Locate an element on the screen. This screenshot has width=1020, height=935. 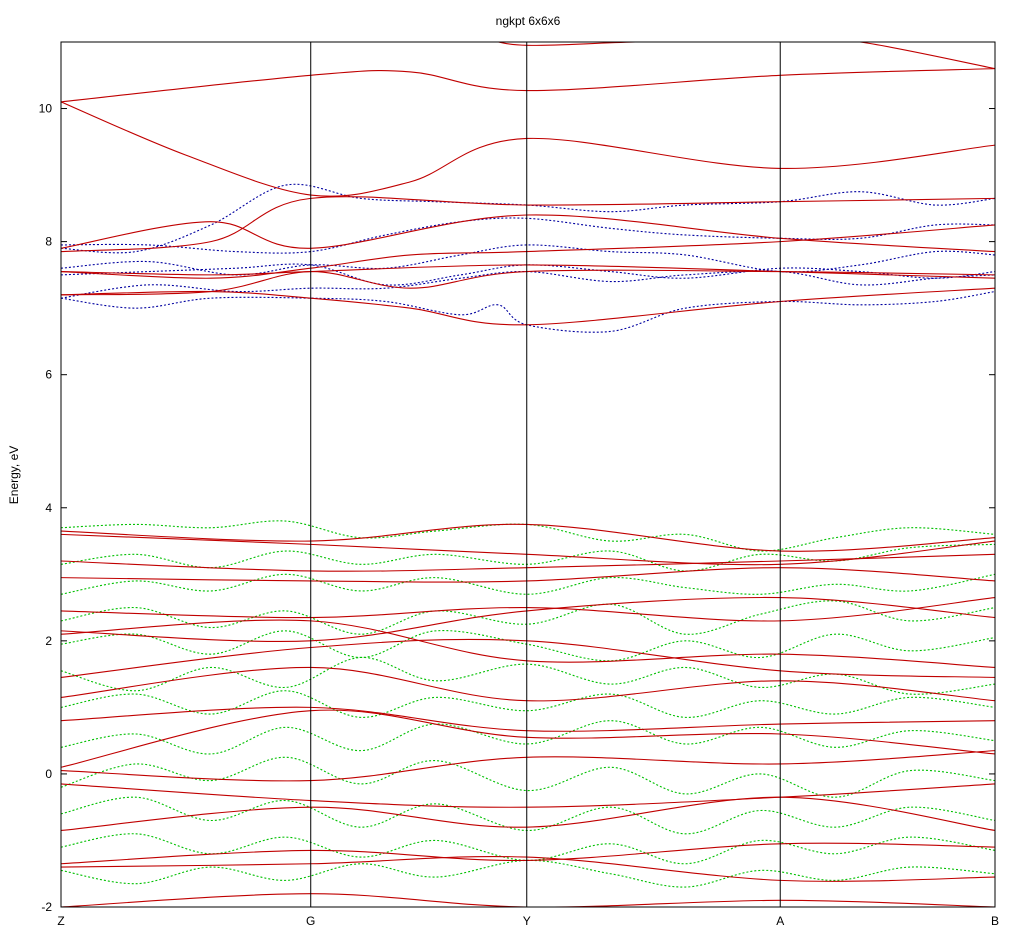
y-tick-label: 6 is located at coordinates (48, 375).